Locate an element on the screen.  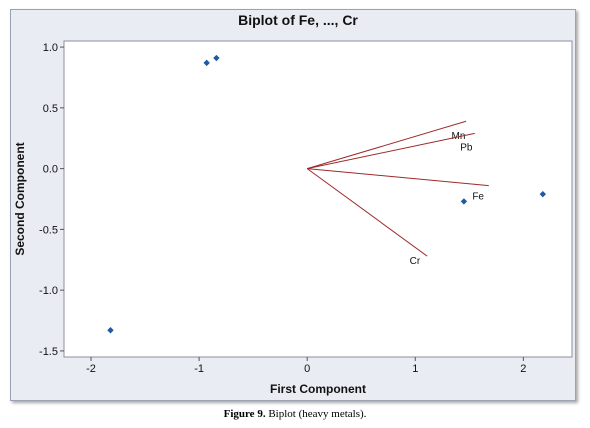
x-tick-label: 1 is located at coordinates (415, 369).